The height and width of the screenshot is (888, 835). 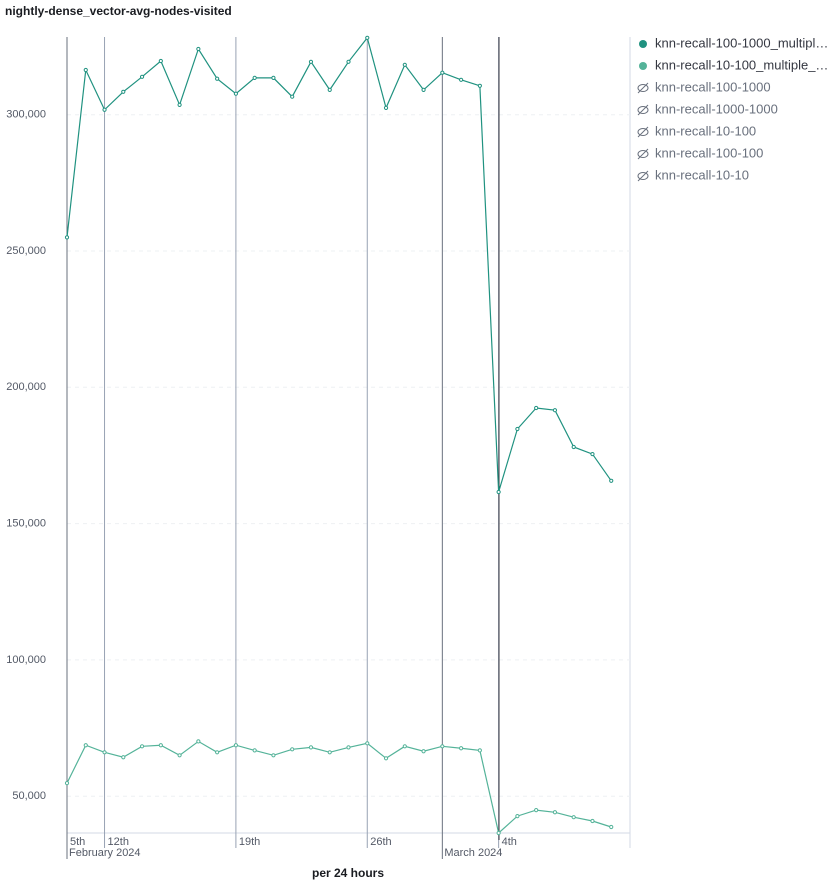 I want to click on legend-label: knn-recall-1000-1000, so click(x=716, y=108).